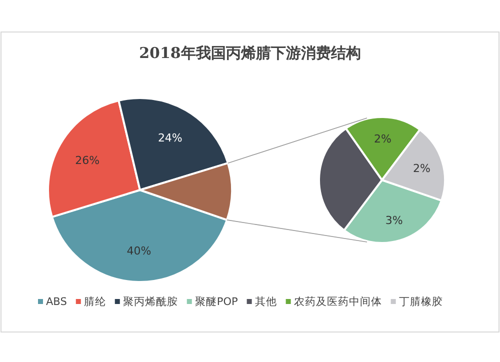 Image resolution: width=500 pixels, height=362 pixels. I want to click on legend-label: 丁腈橡胶, so click(420, 301).